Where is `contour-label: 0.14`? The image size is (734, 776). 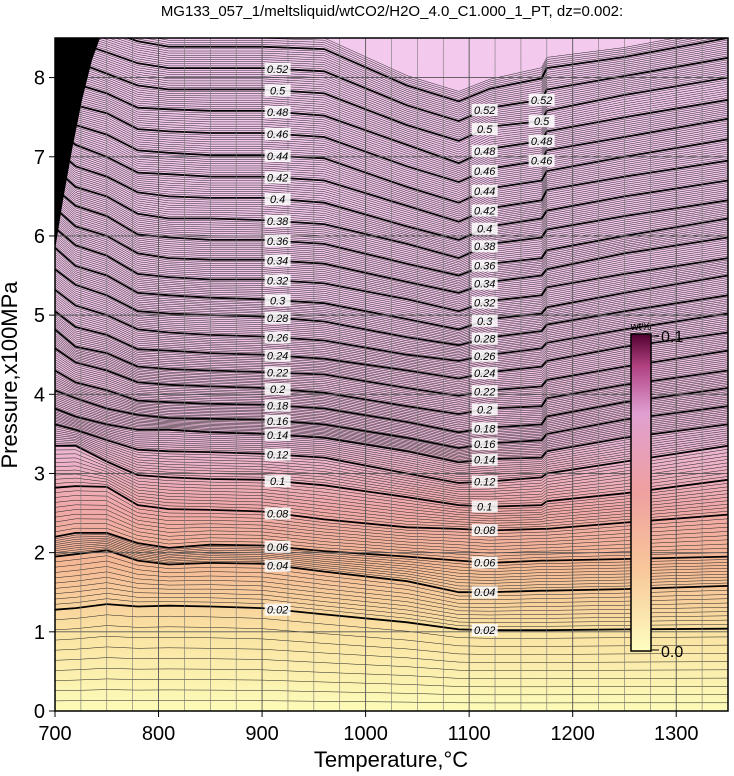
contour-label: 0.14 is located at coordinates (484, 461).